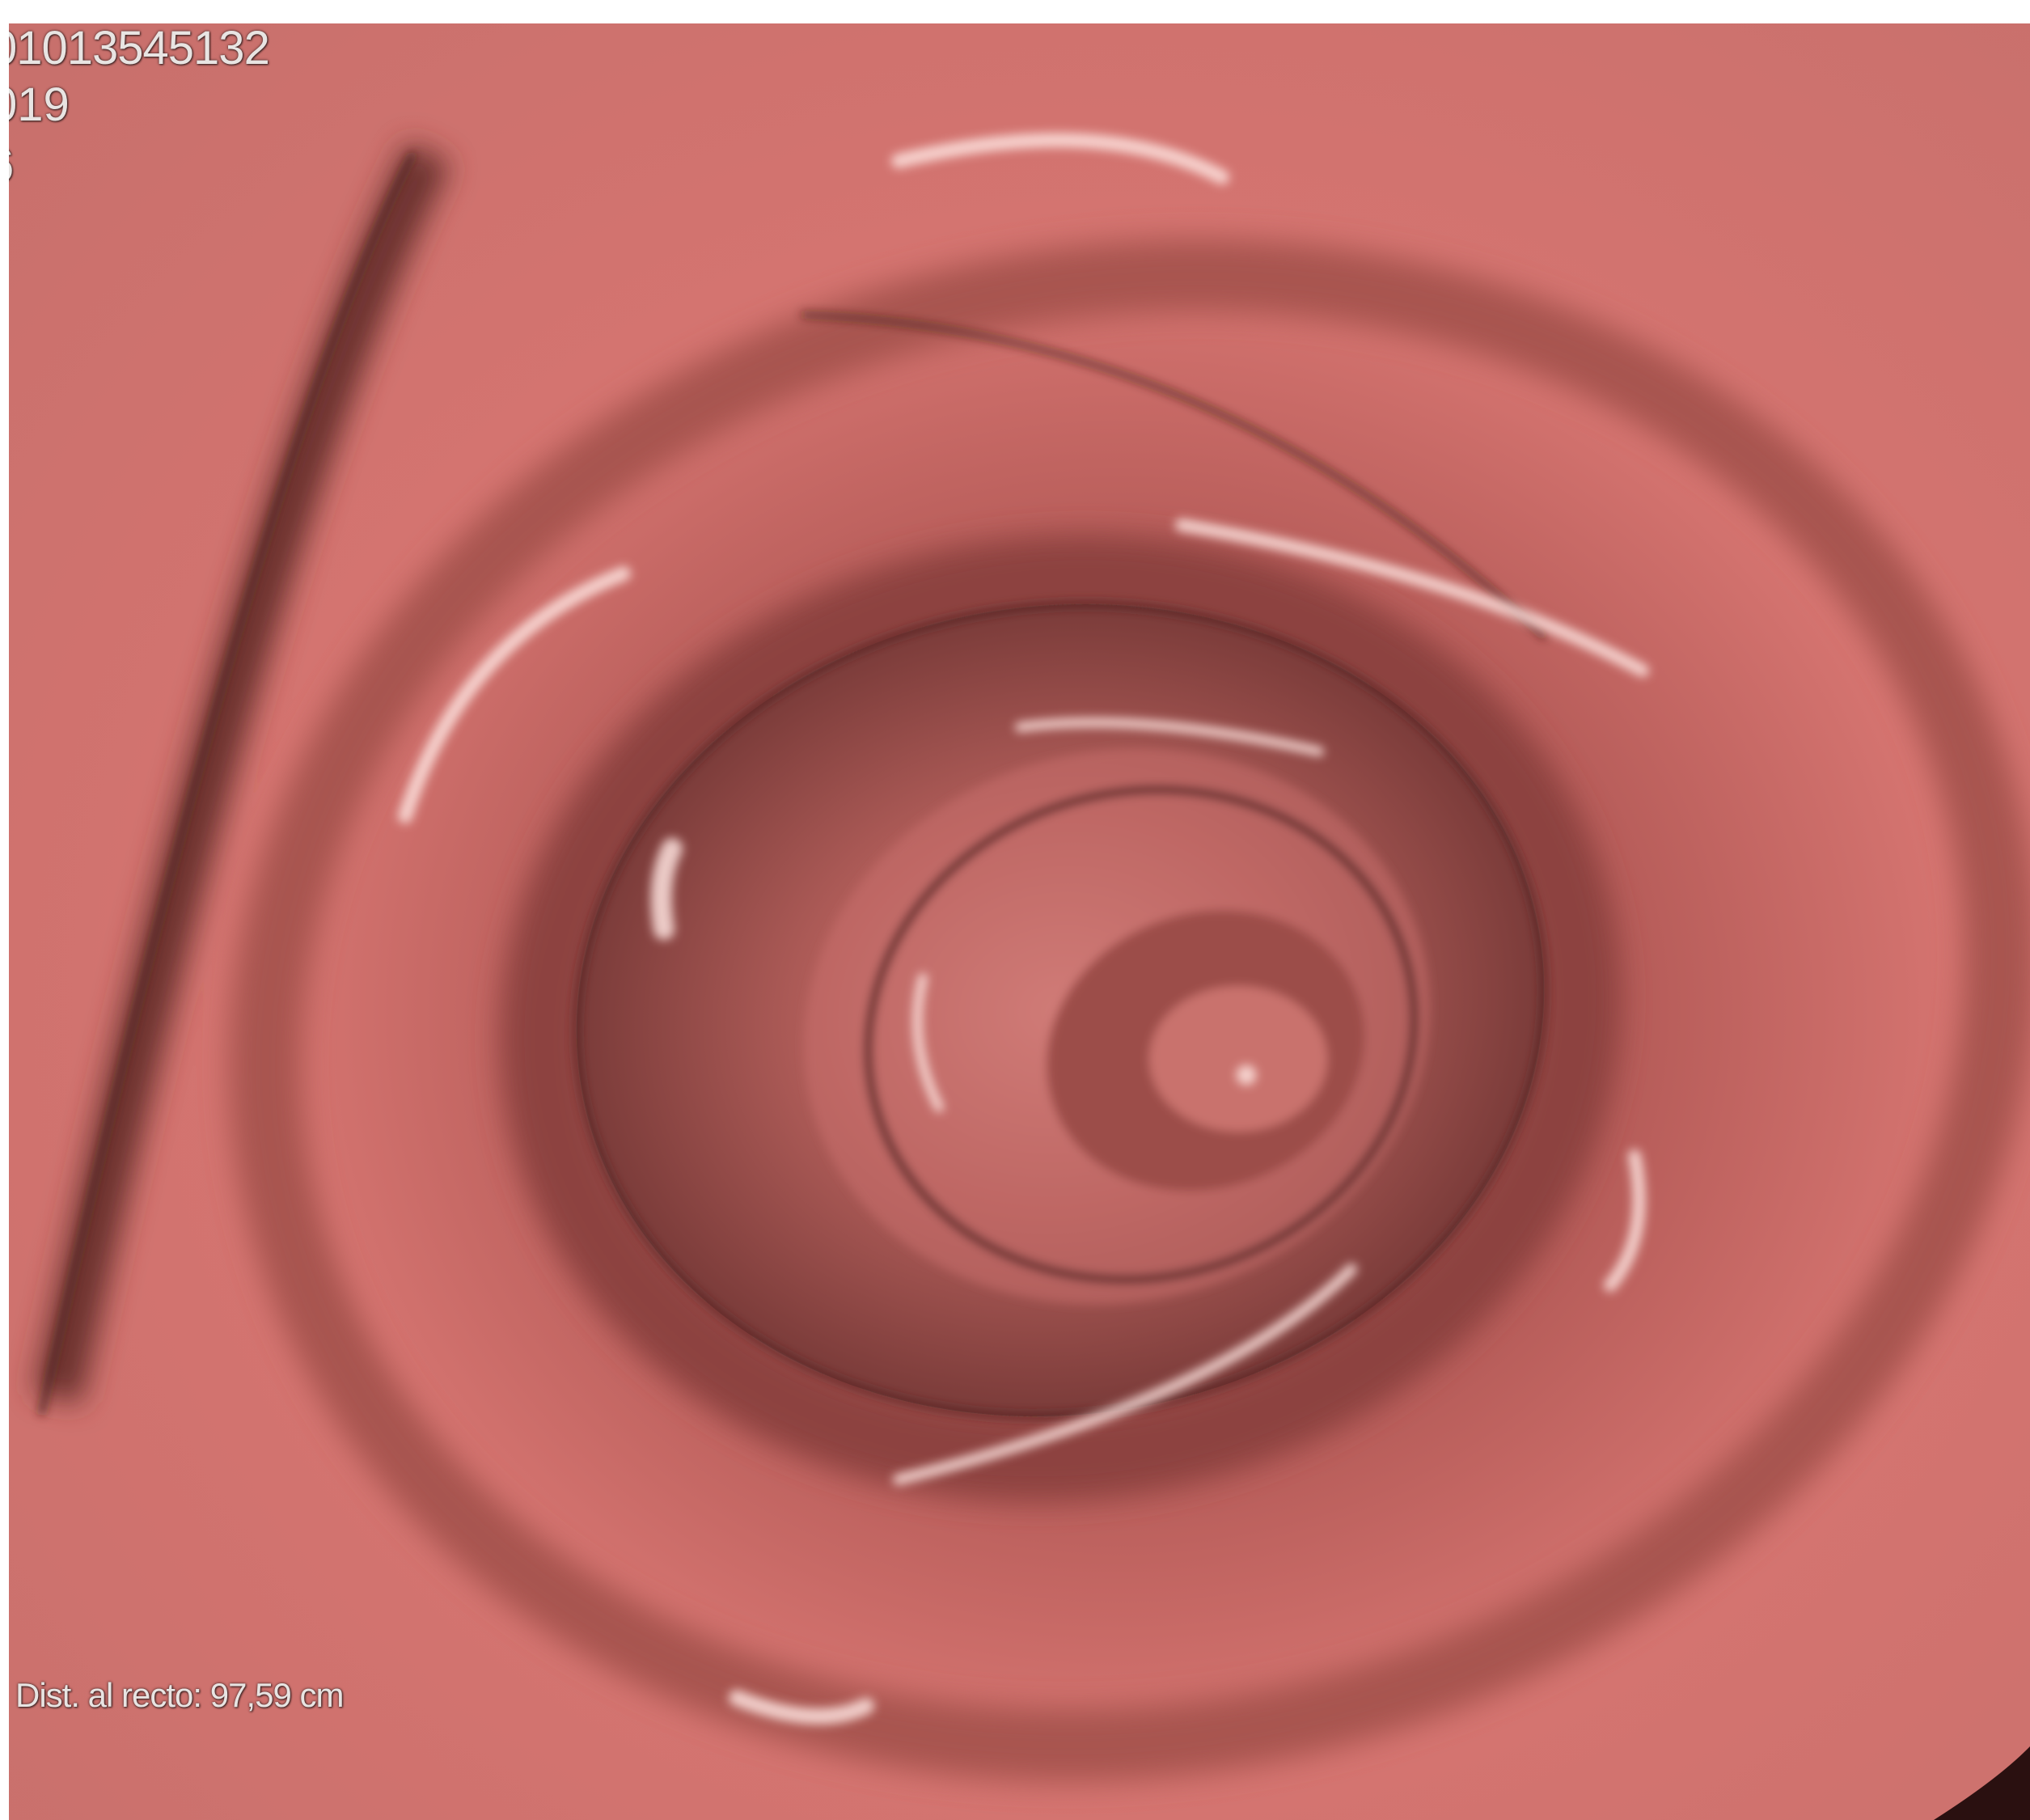  I want to click on corner-shadow, so click(1982, 1783).